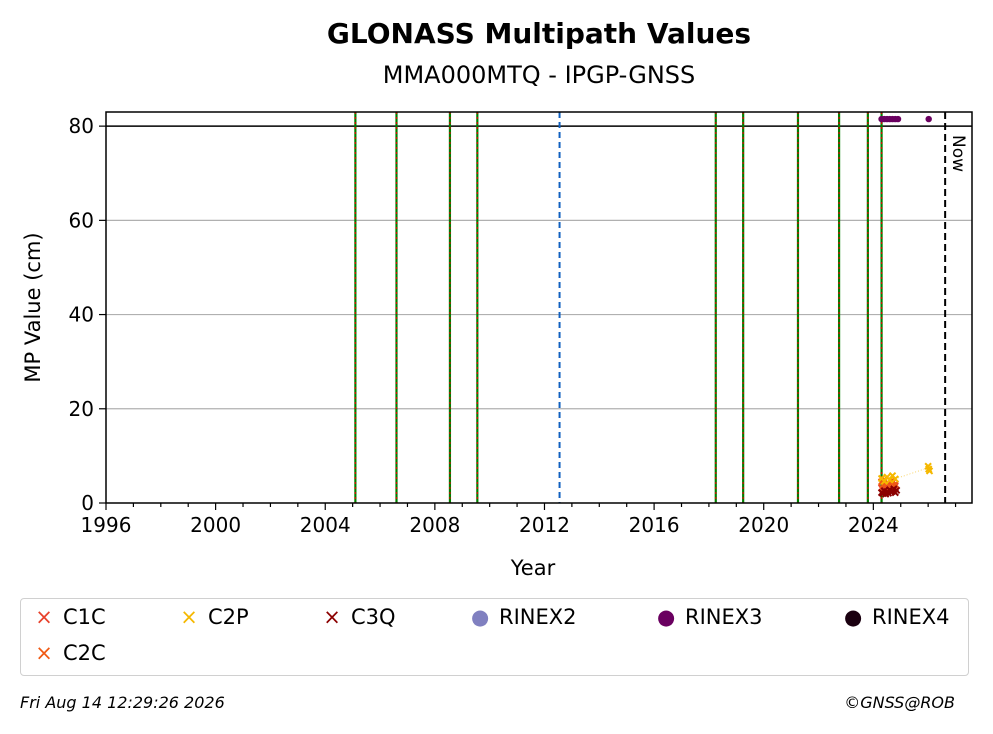 The height and width of the screenshot is (734, 993). What do you see at coordinates (106, 525) in the screenshot?
I see `x-tick-label: 1996` at bounding box center [106, 525].